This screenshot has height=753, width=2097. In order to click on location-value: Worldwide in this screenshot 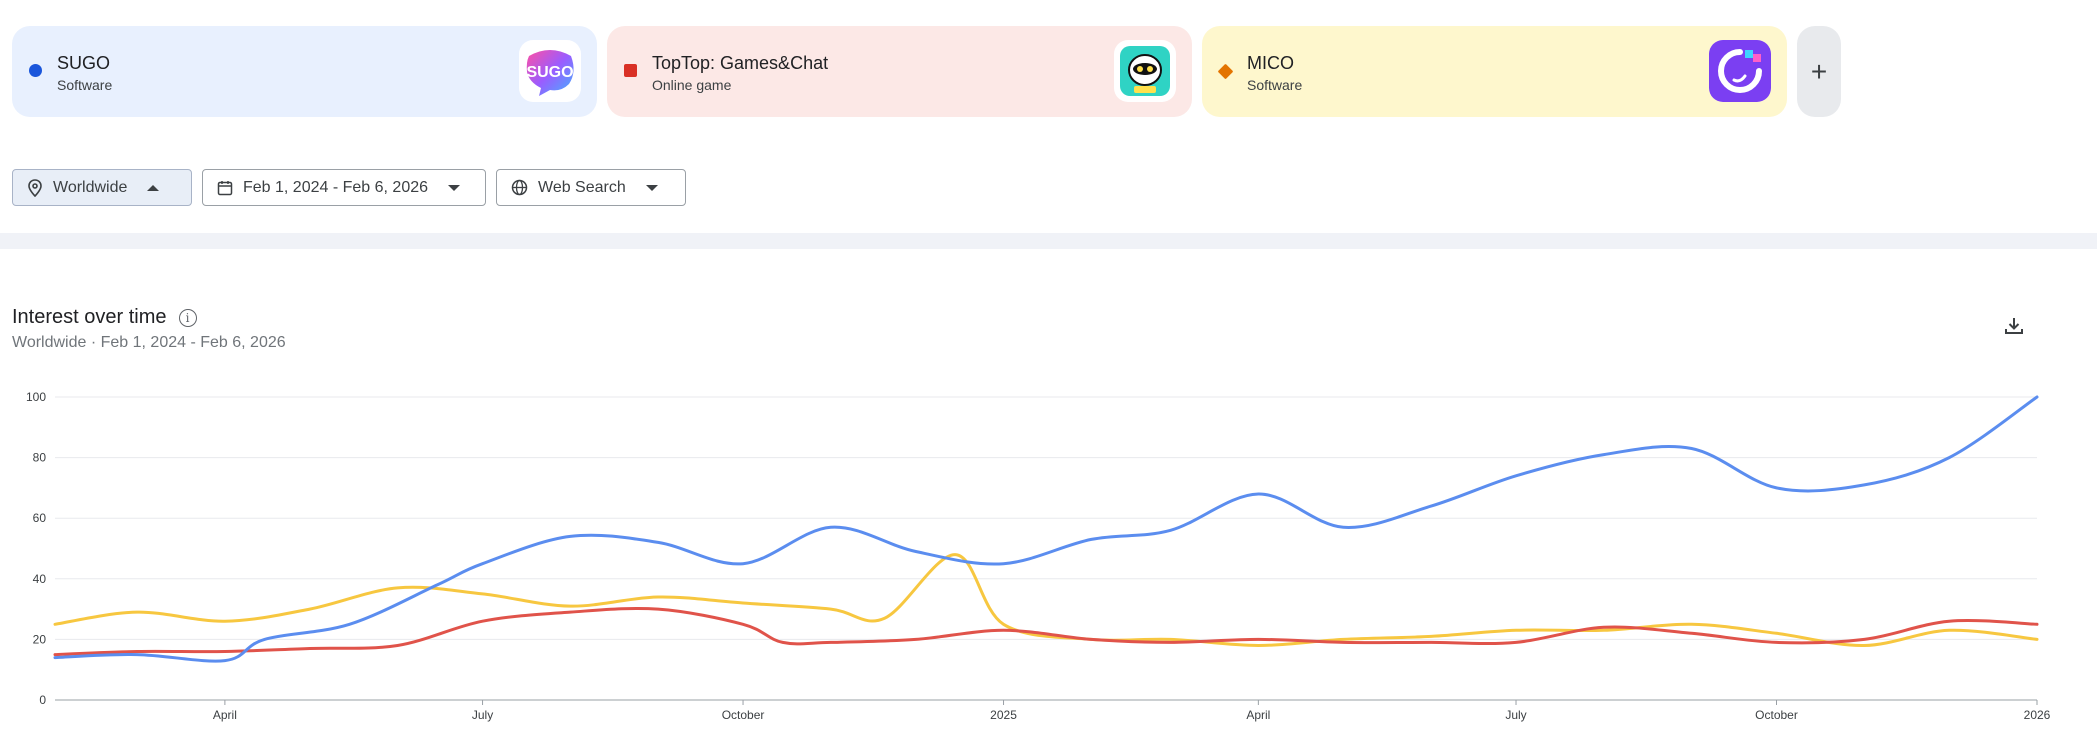, I will do `click(90, 187)`.